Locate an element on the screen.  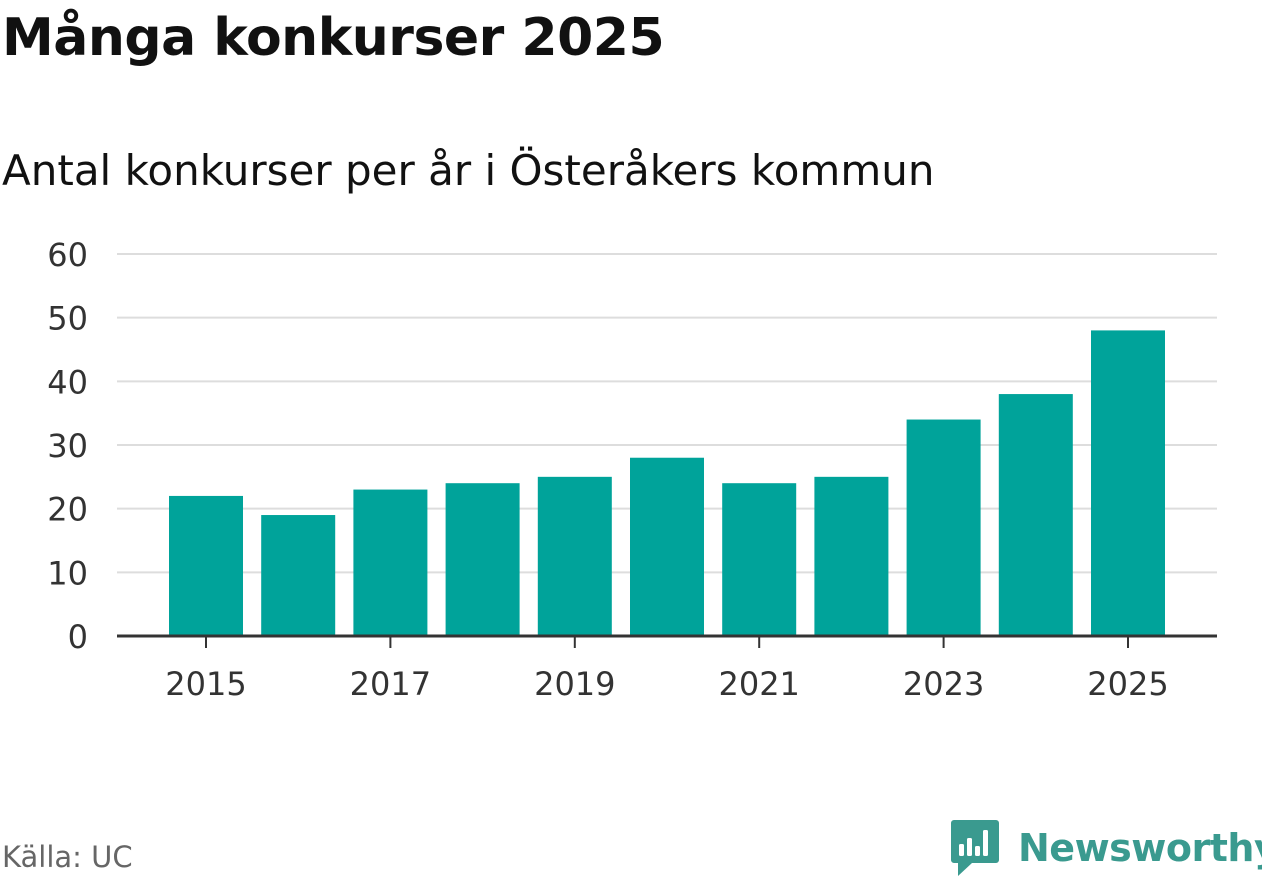
chart-title: Många konkurser 2025 is located at coordinates (333, 38).